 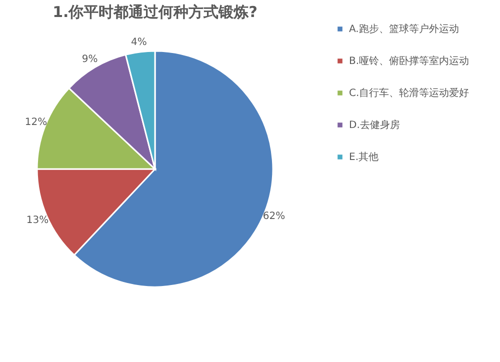 I want to click on data-label: 13%, so click(x=37, y=220).